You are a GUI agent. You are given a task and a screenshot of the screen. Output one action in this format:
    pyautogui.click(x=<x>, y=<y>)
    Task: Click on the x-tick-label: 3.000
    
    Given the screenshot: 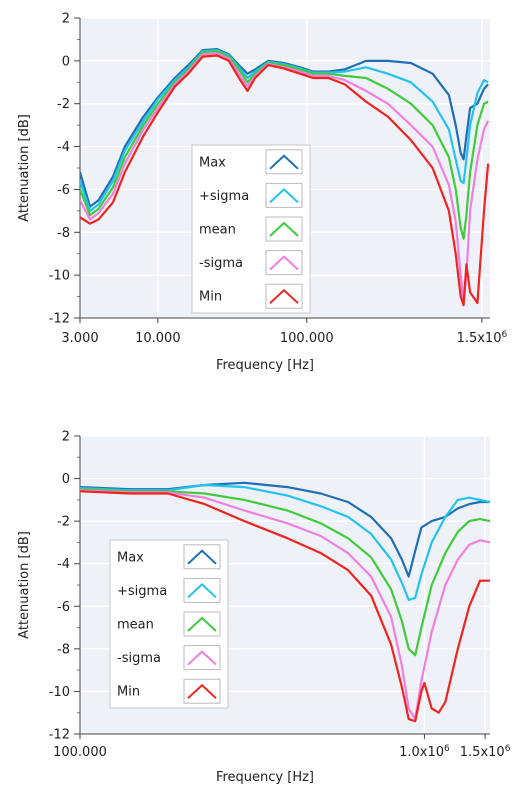 What is the action you would take?
    pyautogui.click(x=79, y=338)
    